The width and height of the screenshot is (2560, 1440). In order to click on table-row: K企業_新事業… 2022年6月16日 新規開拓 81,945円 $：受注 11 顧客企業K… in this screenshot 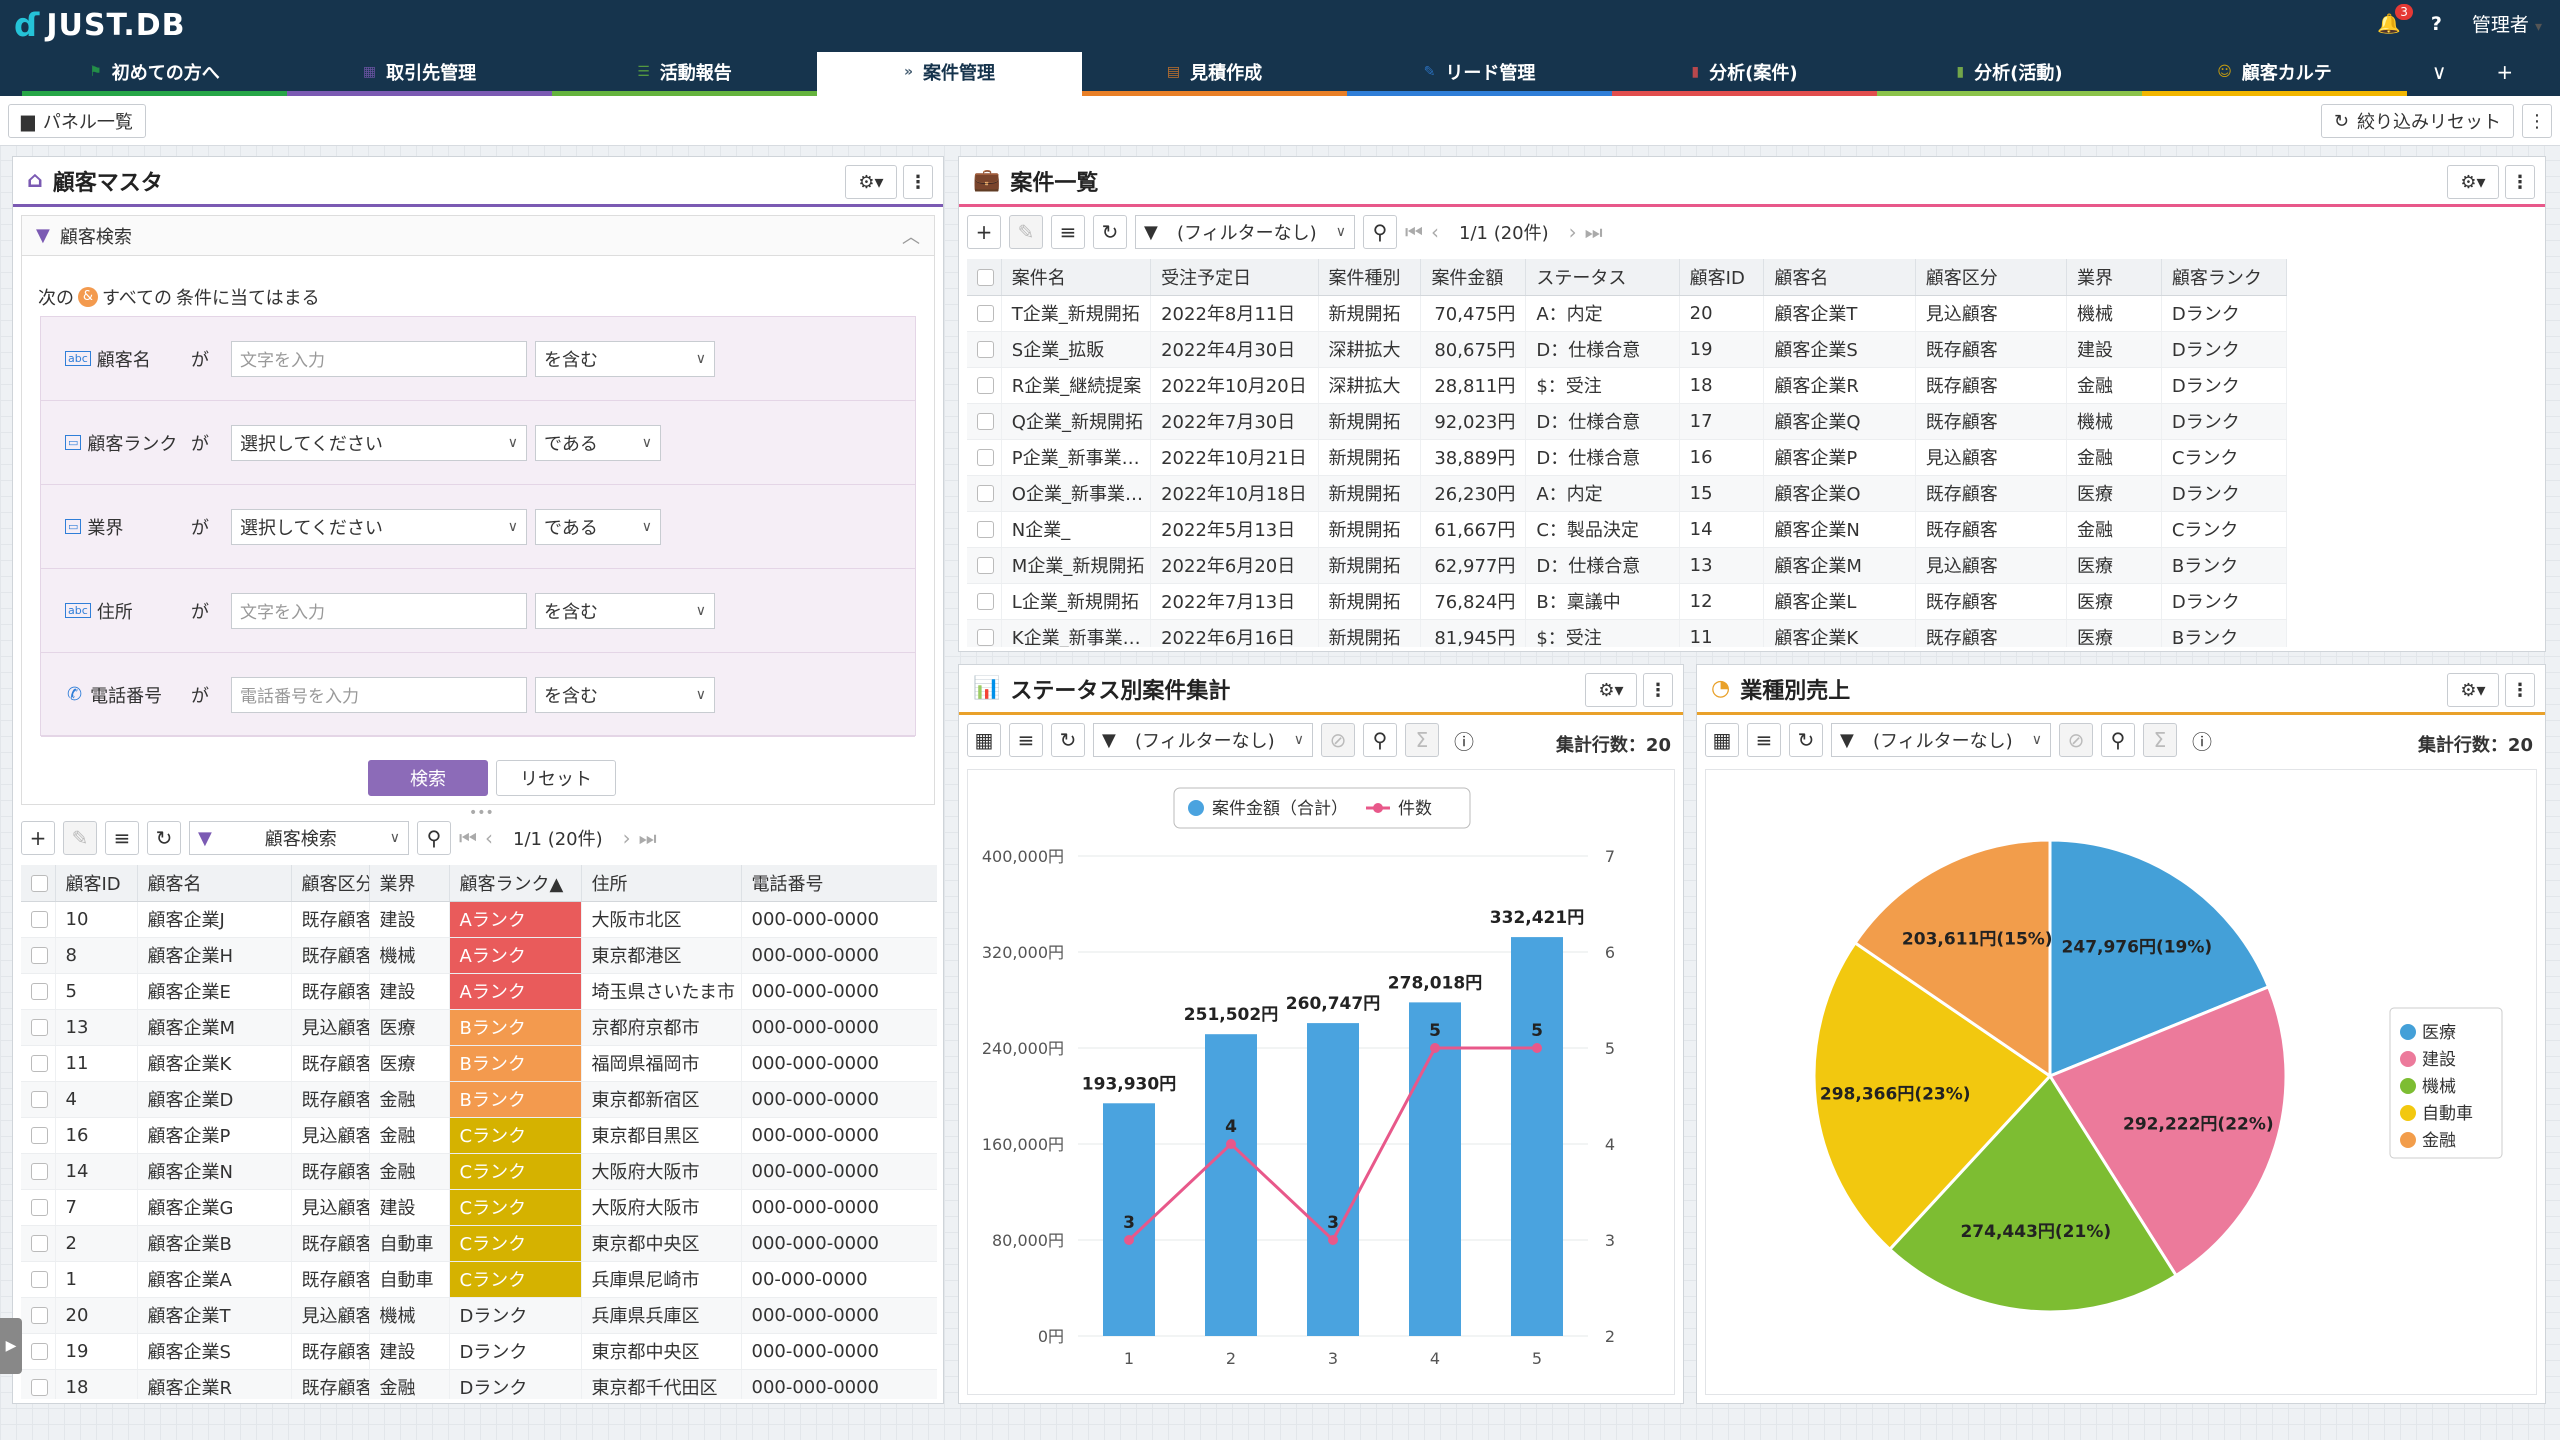, I will do `click(1627, 633)`.